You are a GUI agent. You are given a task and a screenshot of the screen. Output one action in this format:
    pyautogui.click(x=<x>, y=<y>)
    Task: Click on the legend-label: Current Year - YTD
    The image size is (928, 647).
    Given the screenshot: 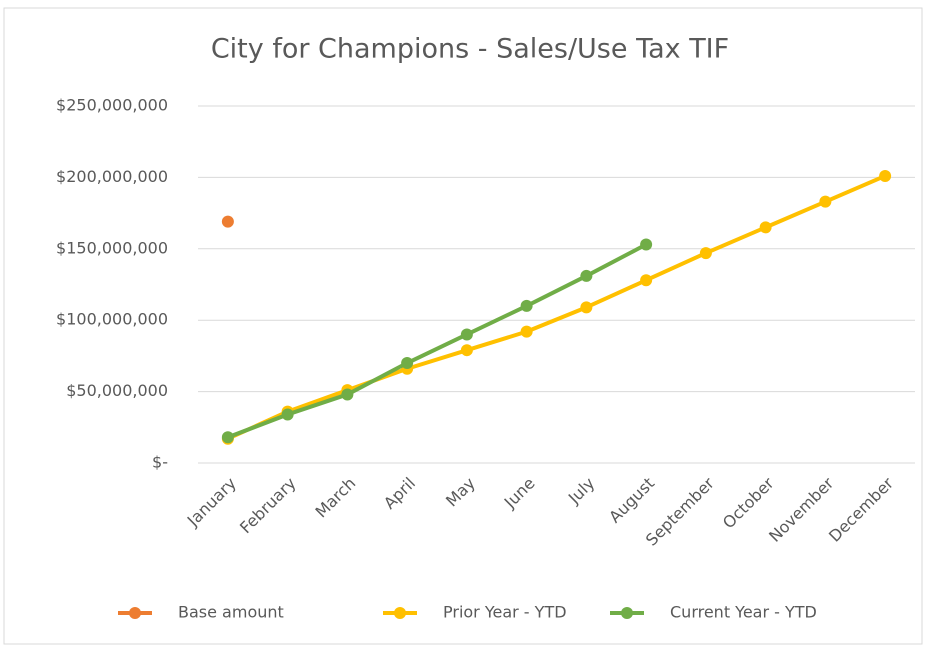 What is the action you would take?
    pyautogui.click(x=743, y=612)
    